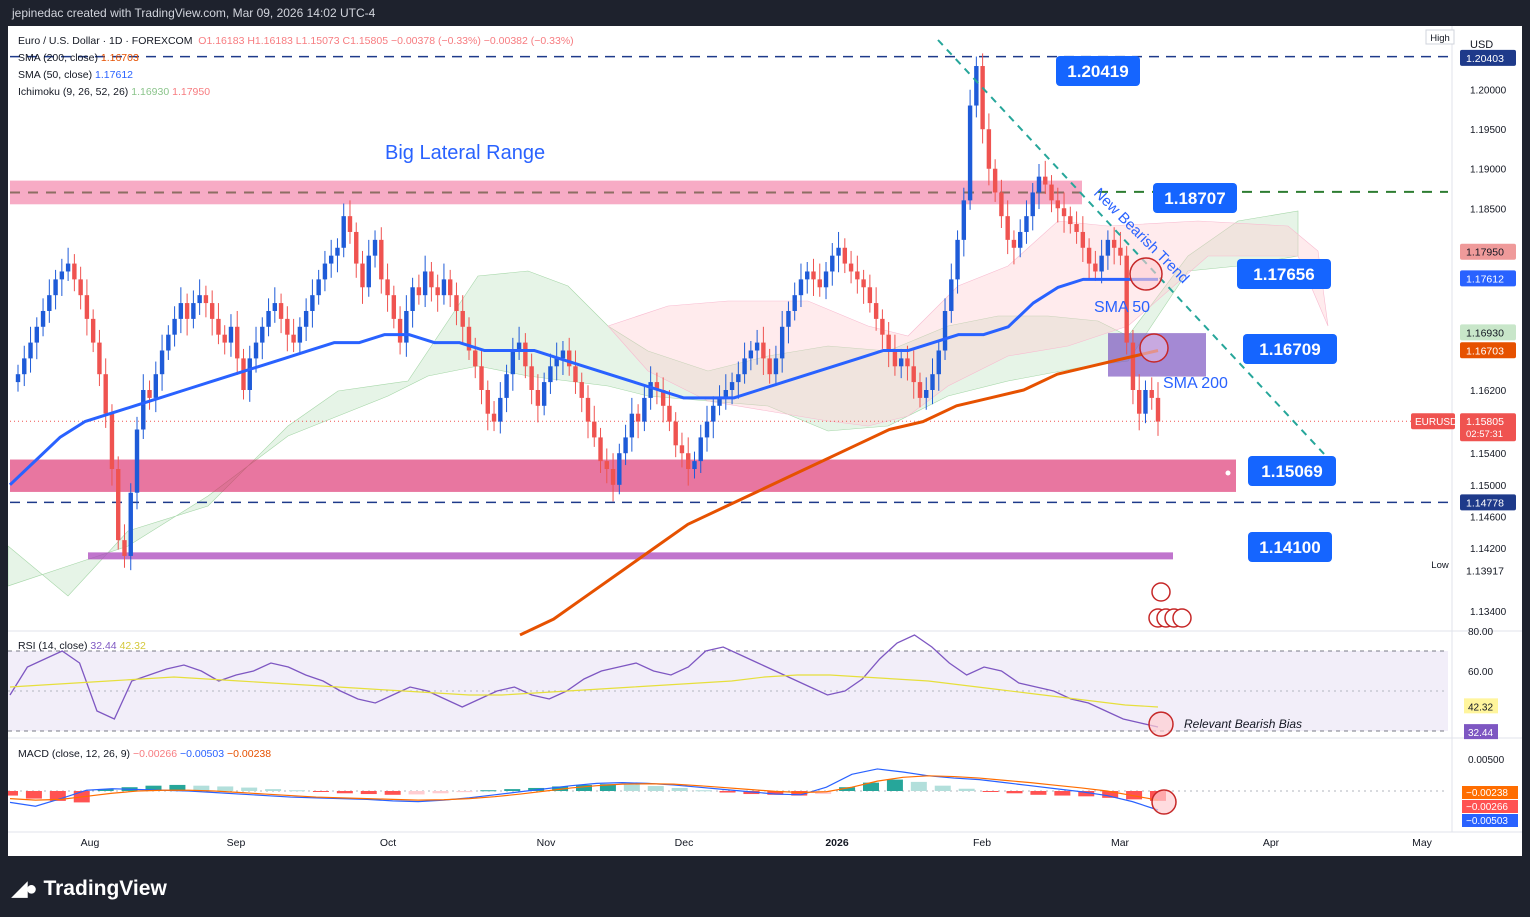 The image size is (1530, 917). Describe the element at coordinates (73, 92) in the screenshot. I see `ichimoku-legend-label: Ichimoku (9, 26, 52, 26)` at that location.